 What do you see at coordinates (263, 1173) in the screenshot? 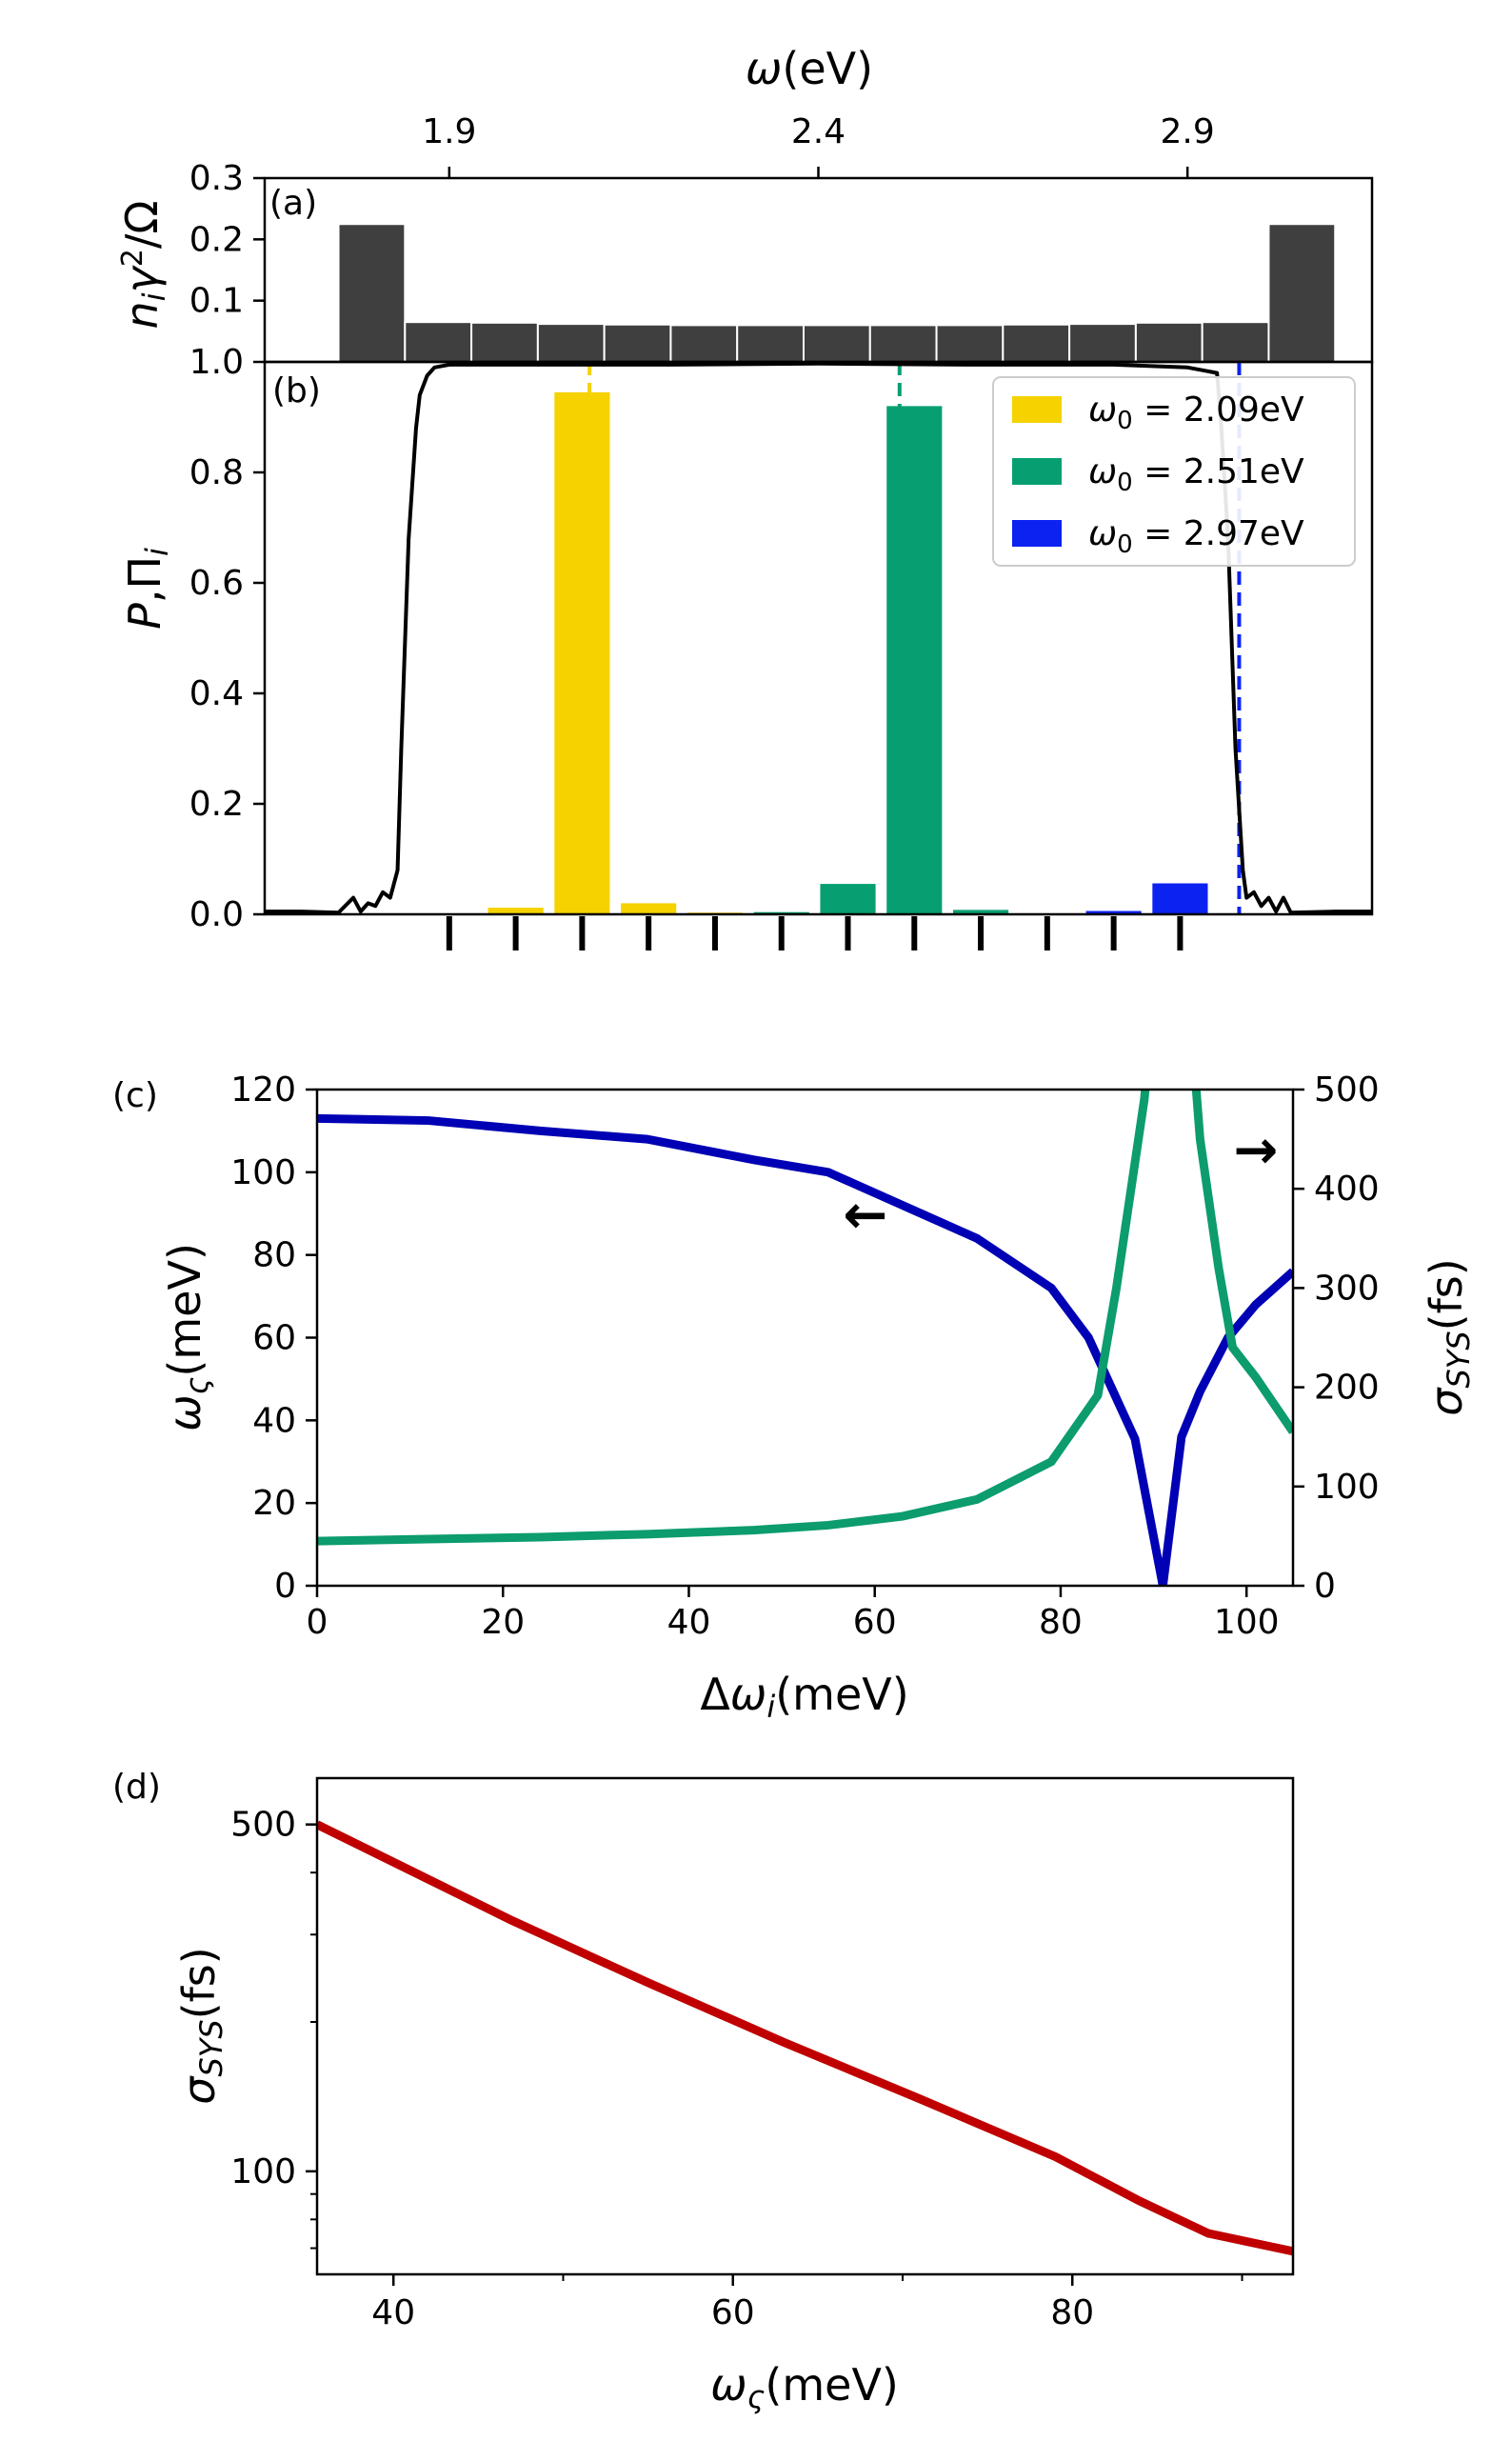
I see `ytick-label-c-left-5: 100` at bounding box center [263, 1173].